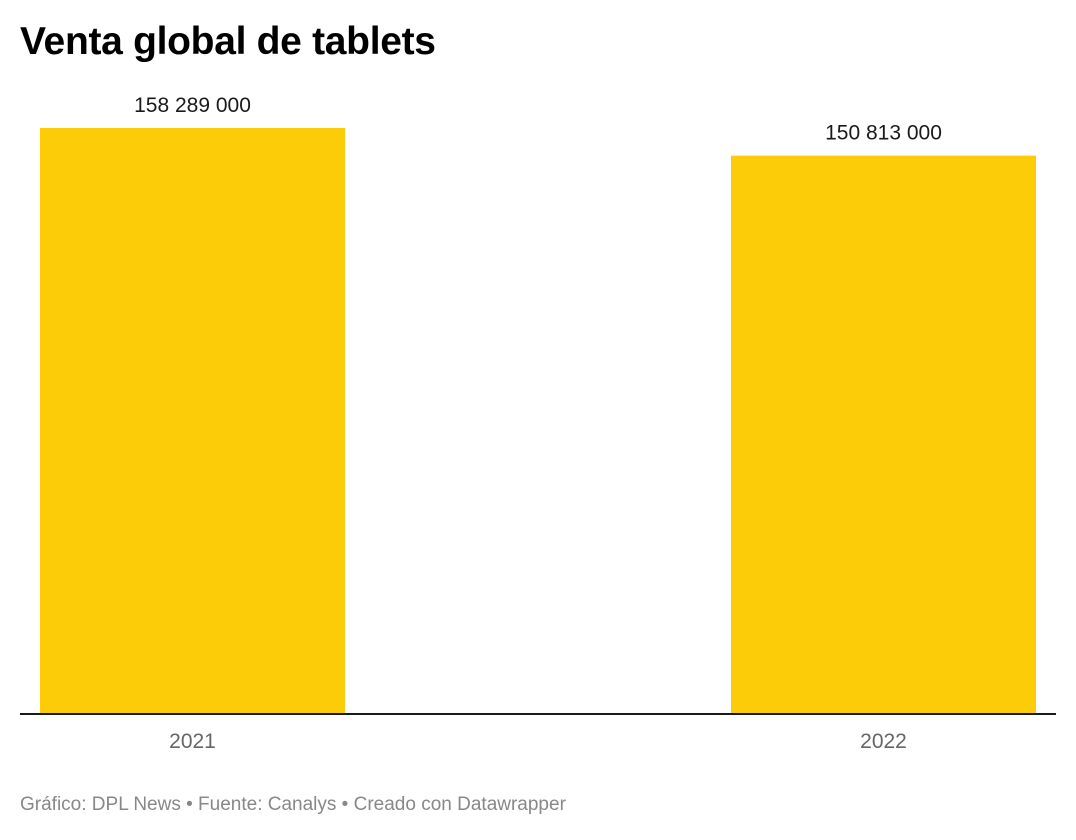  What do you see at coordinates (192, 741) in the screenshot?
I see `x-tick-label-2021: 2021` at bounding box center [192, 741].